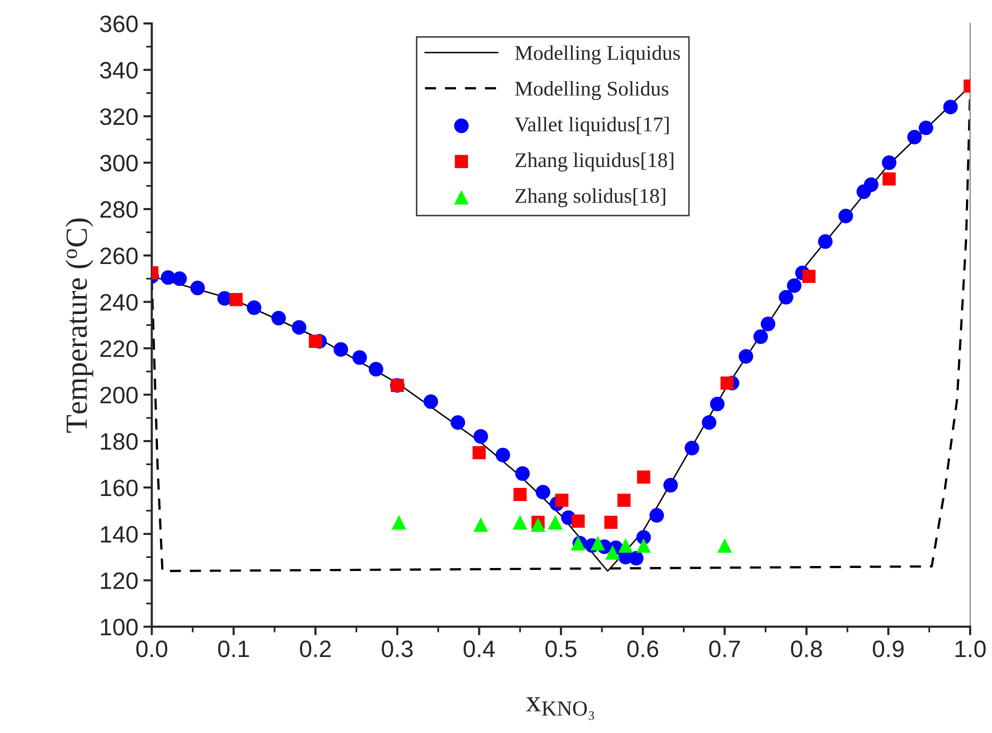 This screenshot has width=992, height=733. I want to click on y-tick-label: 100, so click(119, 627).